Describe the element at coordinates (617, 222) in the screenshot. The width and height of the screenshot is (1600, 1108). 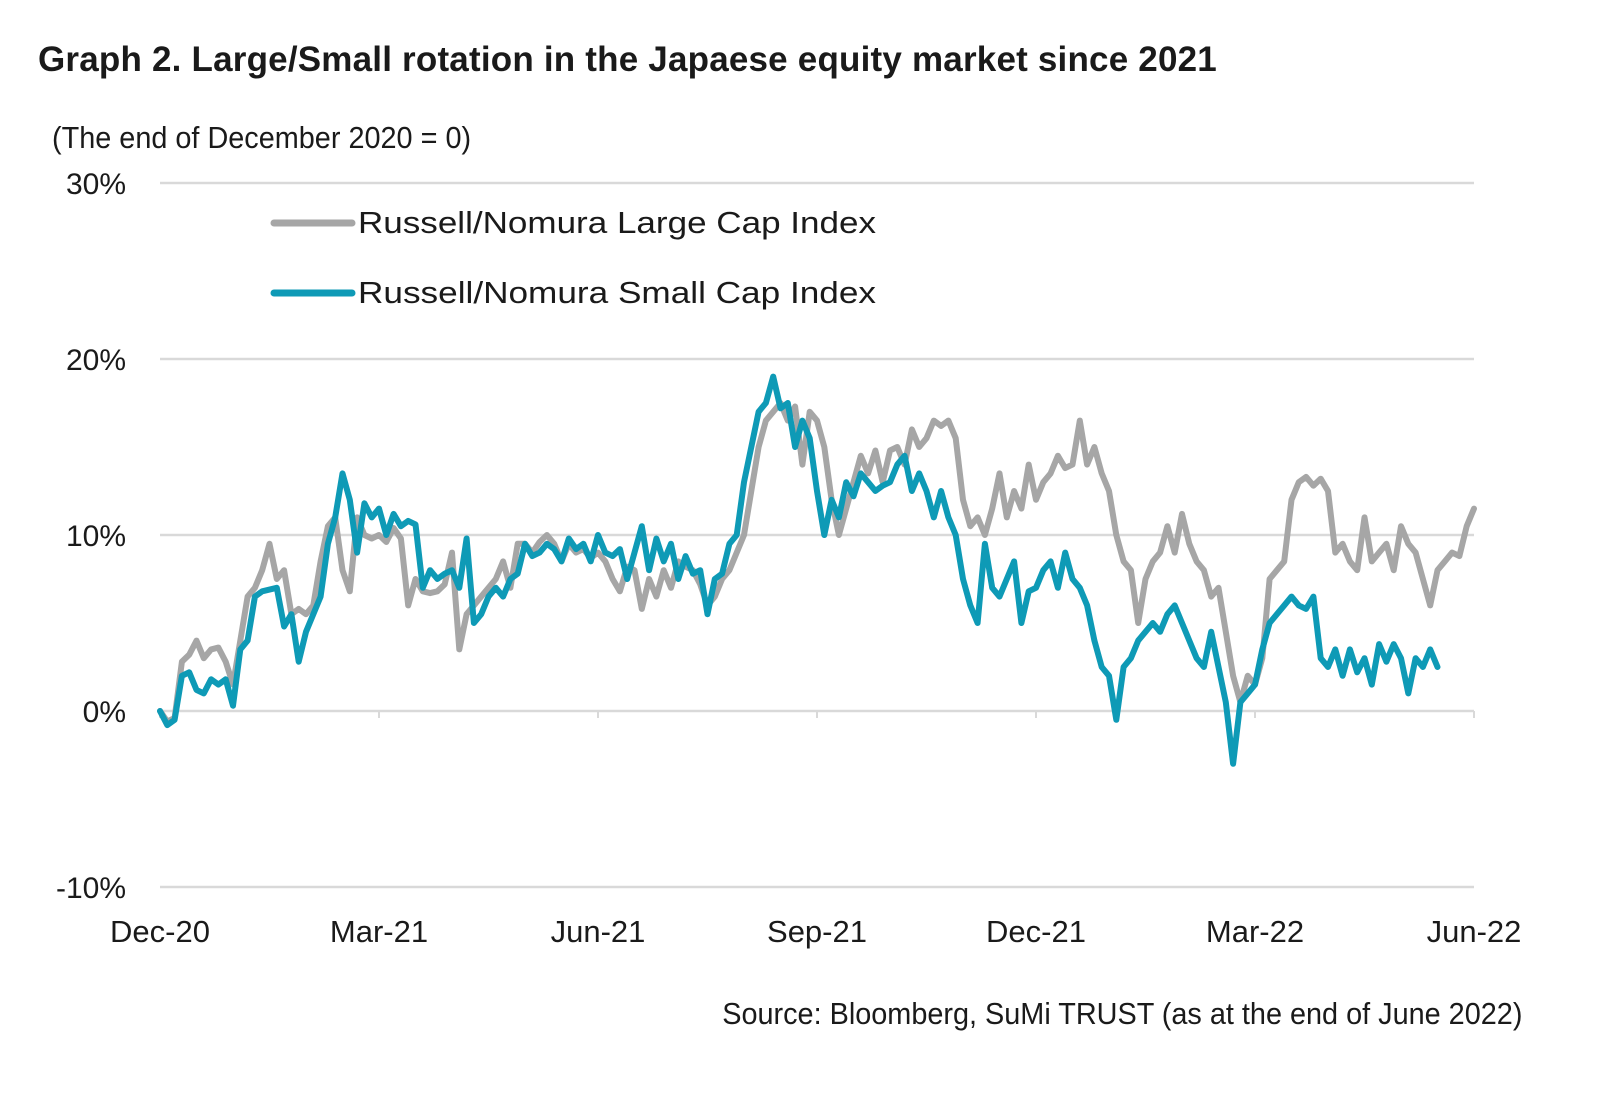
I see `legend-label-large-cap: Russell/Nomura Large Cap Index` at that location.